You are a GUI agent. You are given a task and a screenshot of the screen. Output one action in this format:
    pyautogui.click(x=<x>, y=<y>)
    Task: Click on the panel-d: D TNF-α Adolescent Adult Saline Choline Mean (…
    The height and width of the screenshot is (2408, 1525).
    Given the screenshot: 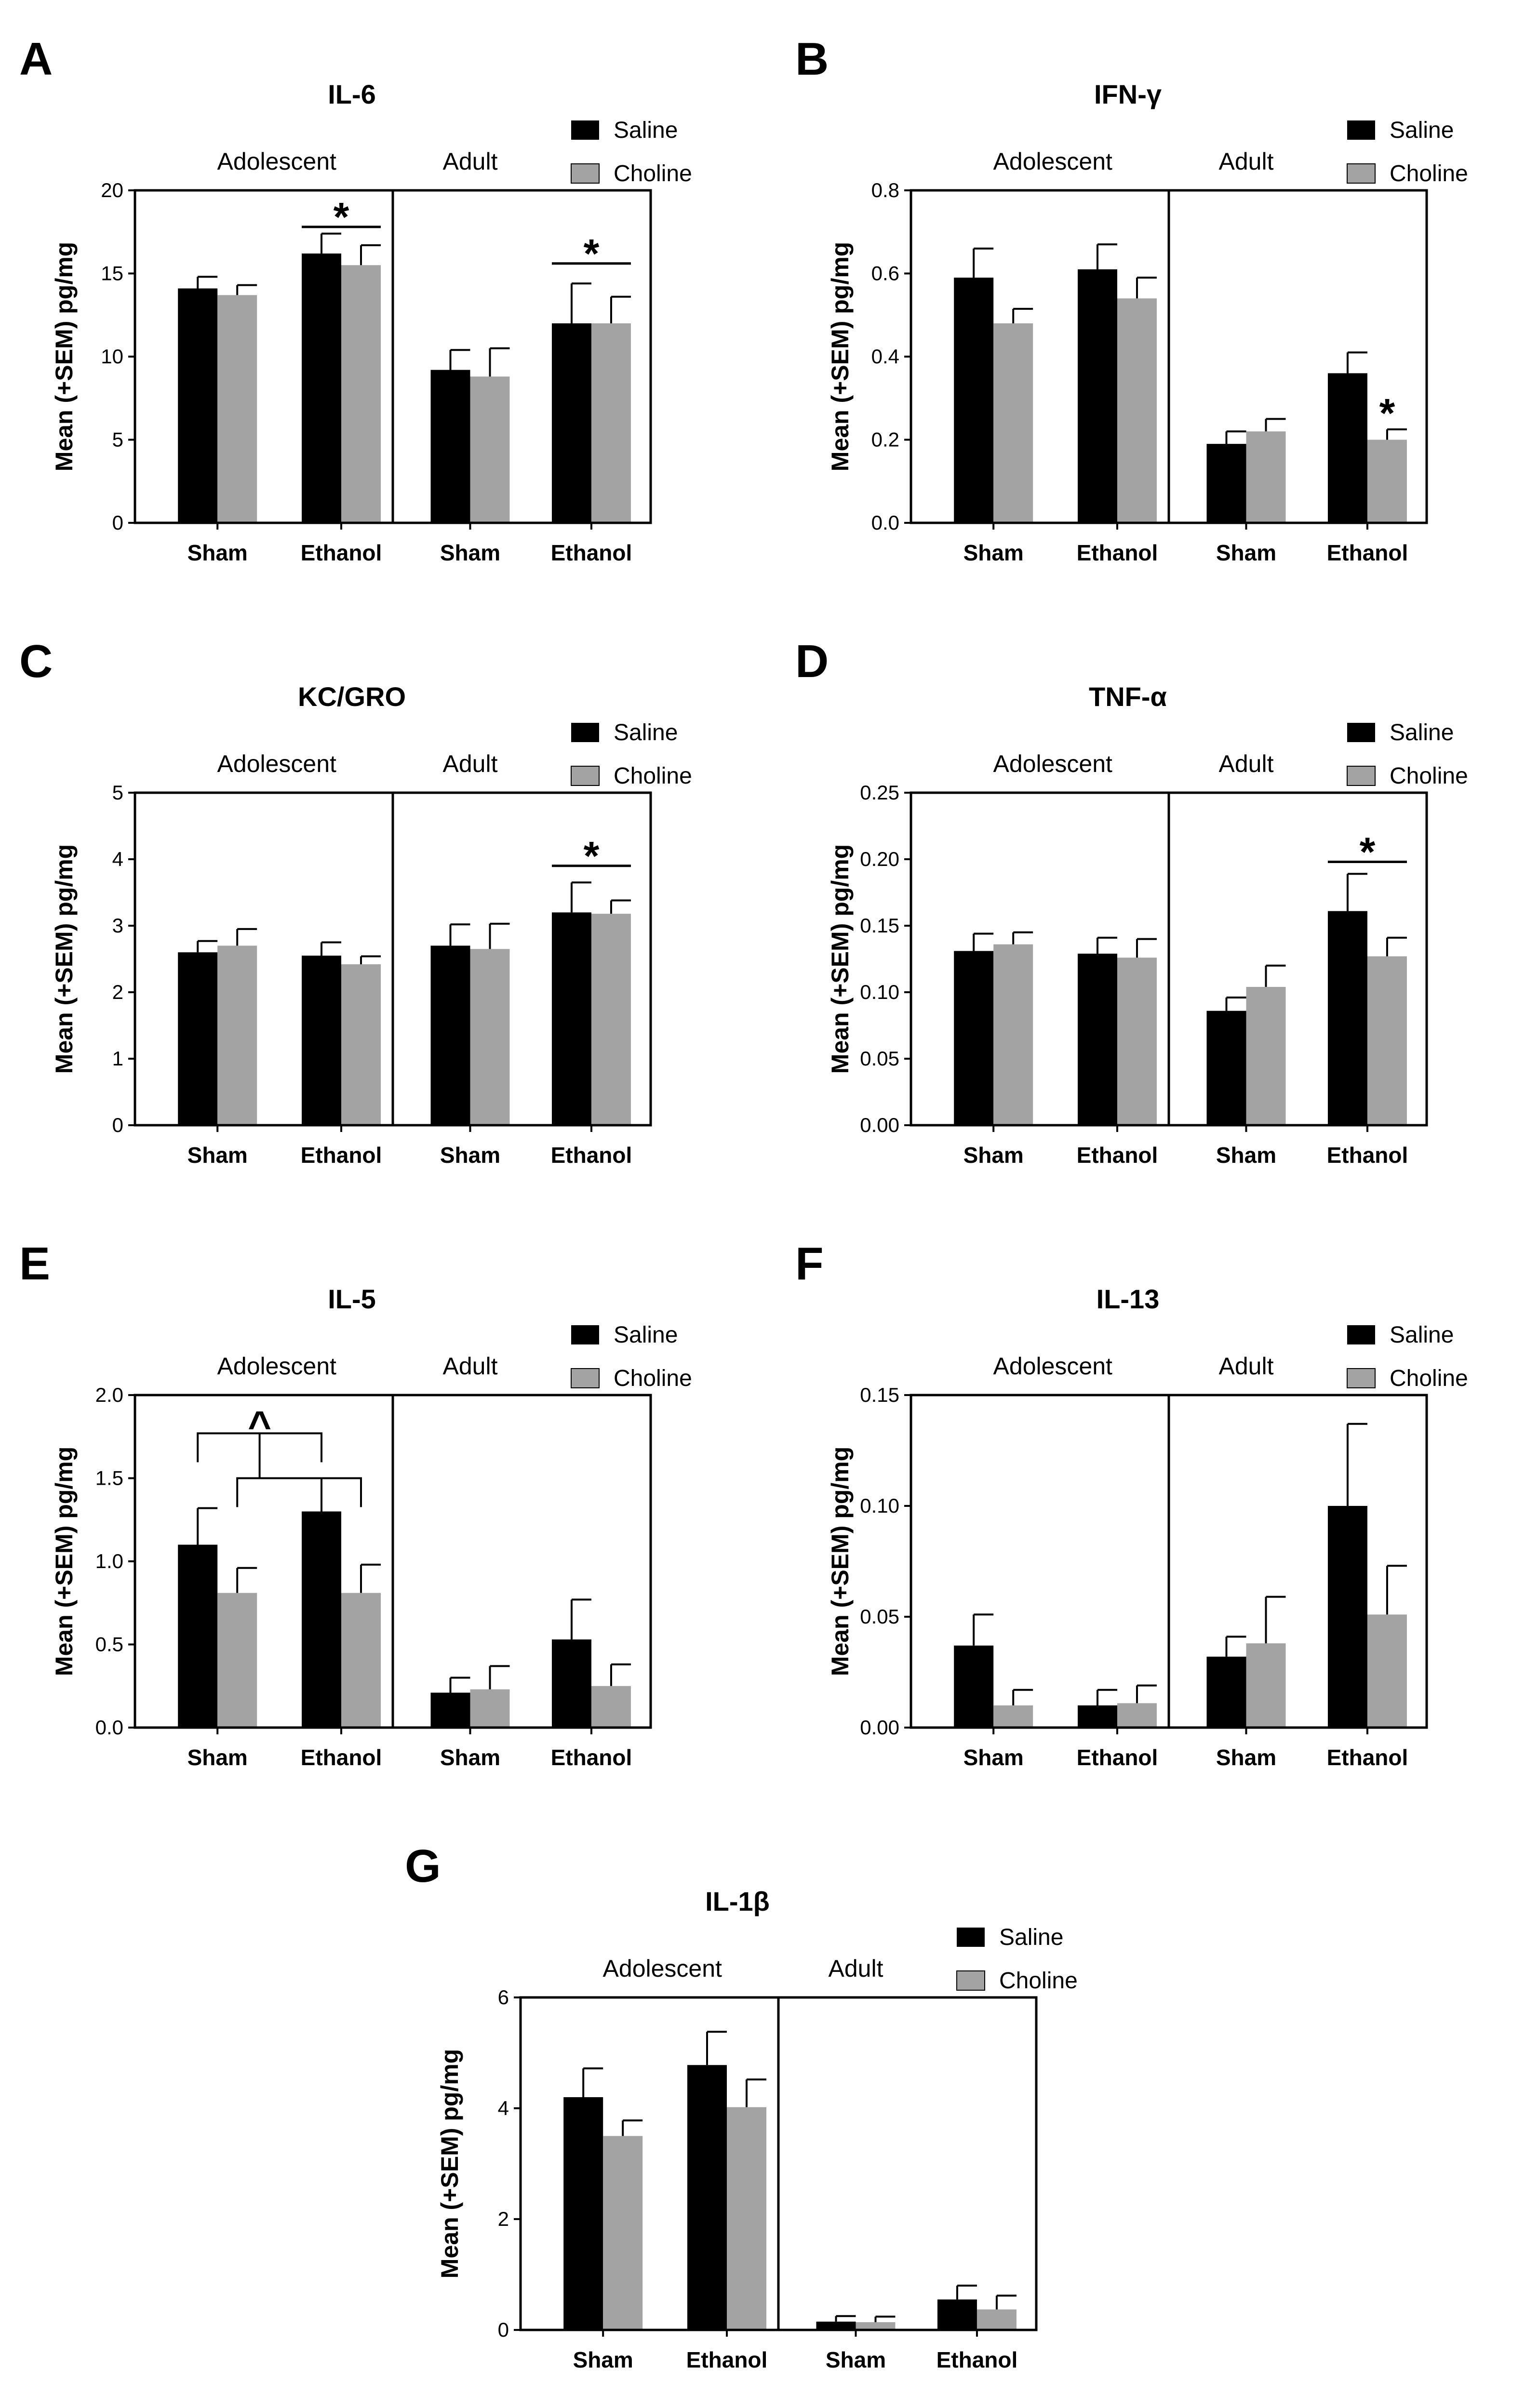 What is the action you would take?
    pyautogui.click(x=1131, y=902)
    